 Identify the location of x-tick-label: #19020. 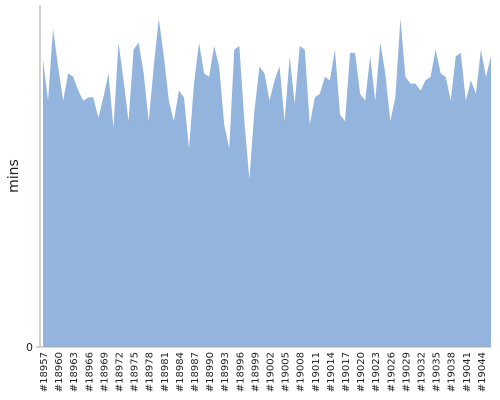
(361, 372).